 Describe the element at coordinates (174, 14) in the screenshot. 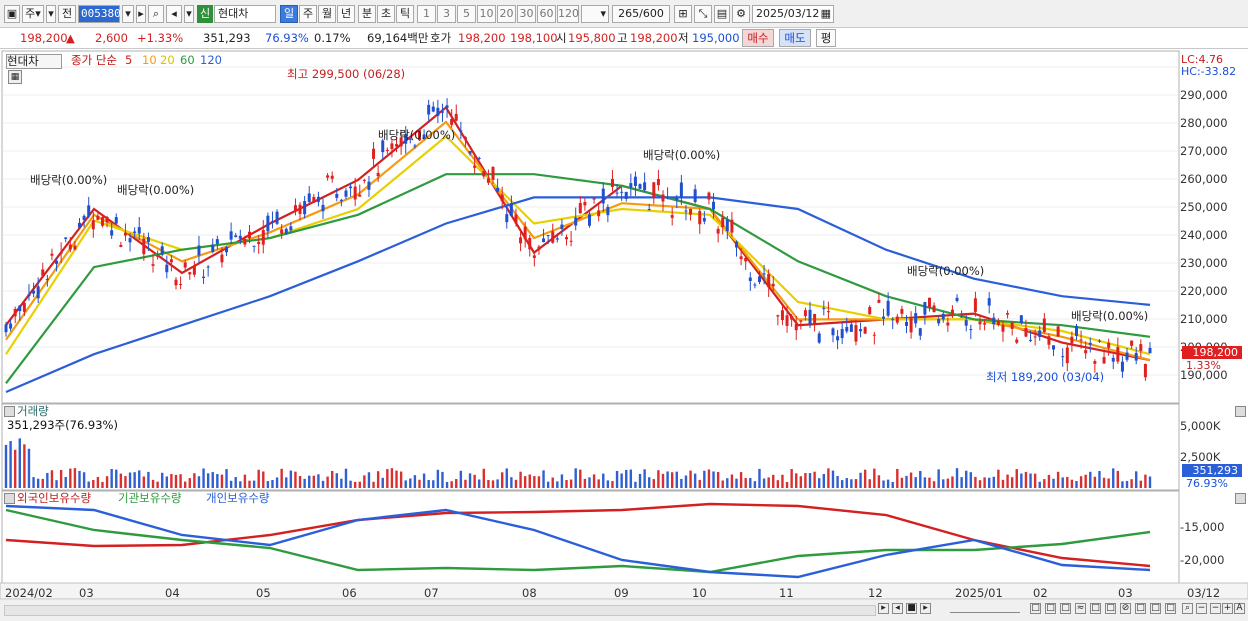

I see `speaker-icon: ◂` at that location.